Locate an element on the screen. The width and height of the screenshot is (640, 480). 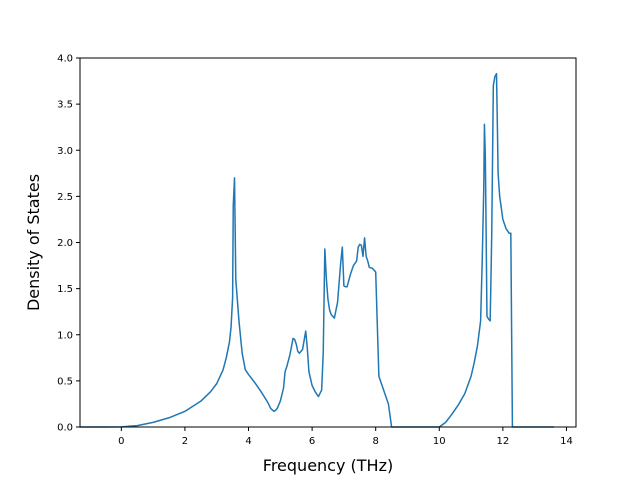
x-tick-label: 8 is located at coordinates (376, 441).